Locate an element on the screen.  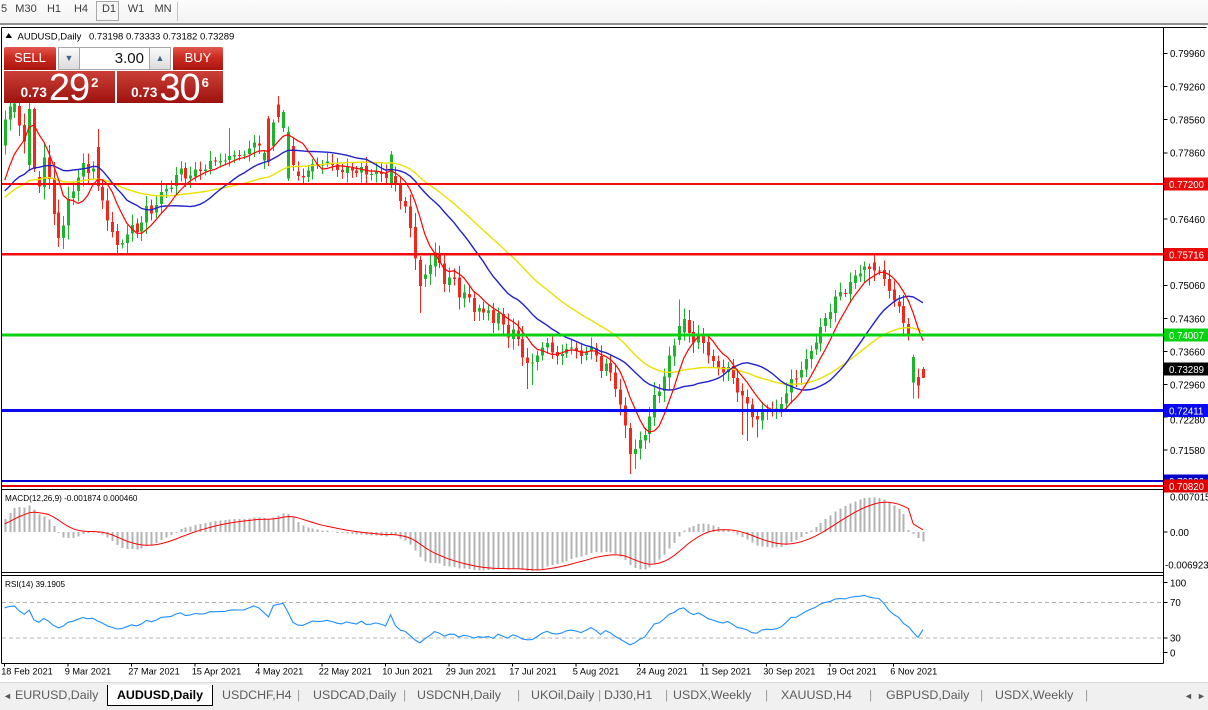
svg-text: 22 May 2021 is located at coordinates (345, 672).